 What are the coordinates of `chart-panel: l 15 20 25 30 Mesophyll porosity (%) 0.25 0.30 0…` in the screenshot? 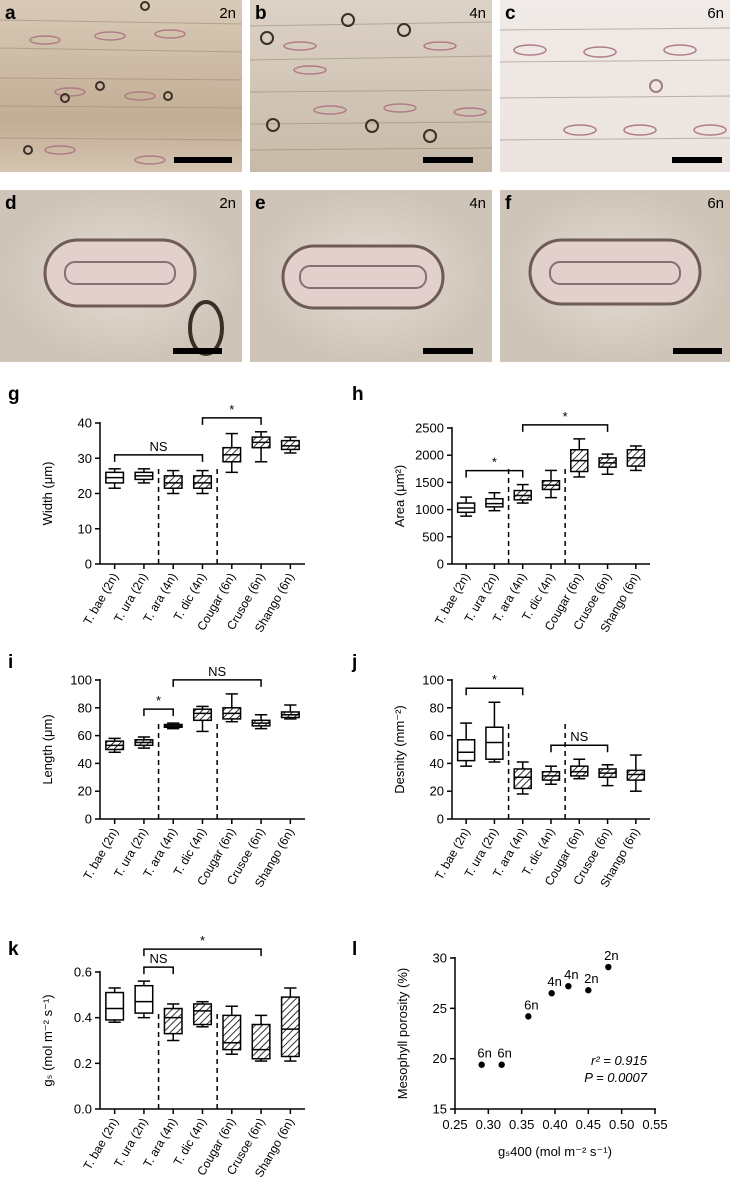 It's located at (510, 1049).